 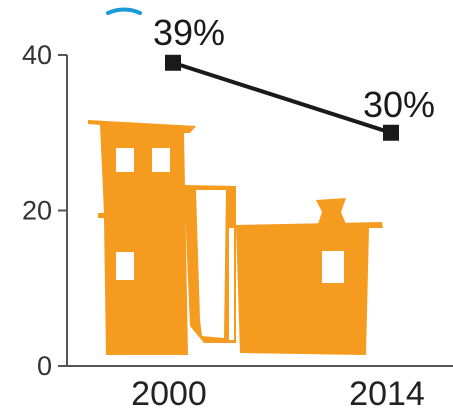 I want to click on data-label: 39%, so click(x=189, y=32).